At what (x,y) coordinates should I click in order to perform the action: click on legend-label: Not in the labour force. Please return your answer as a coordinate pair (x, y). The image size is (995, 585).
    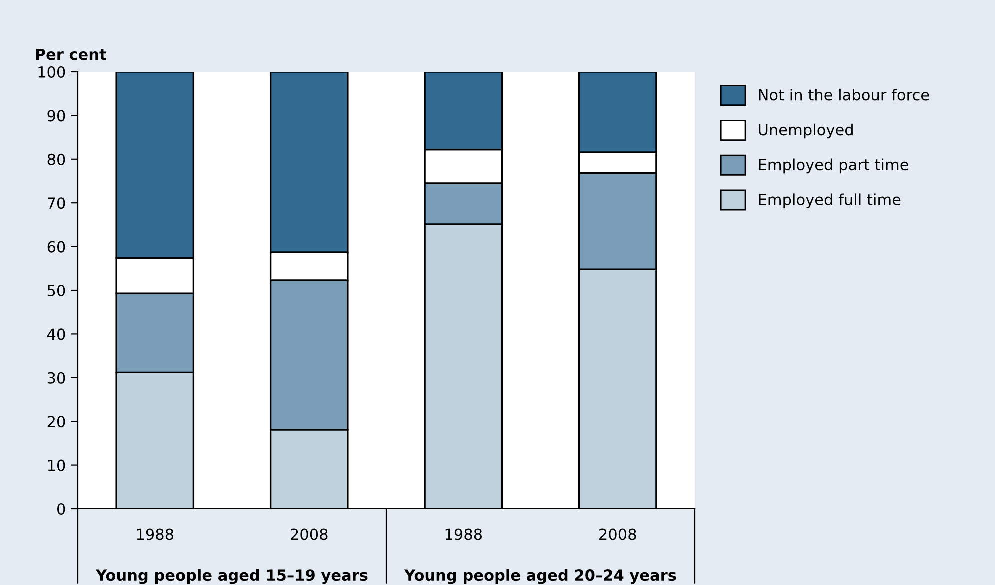
    Looking at the image, I should click on (844, 94).